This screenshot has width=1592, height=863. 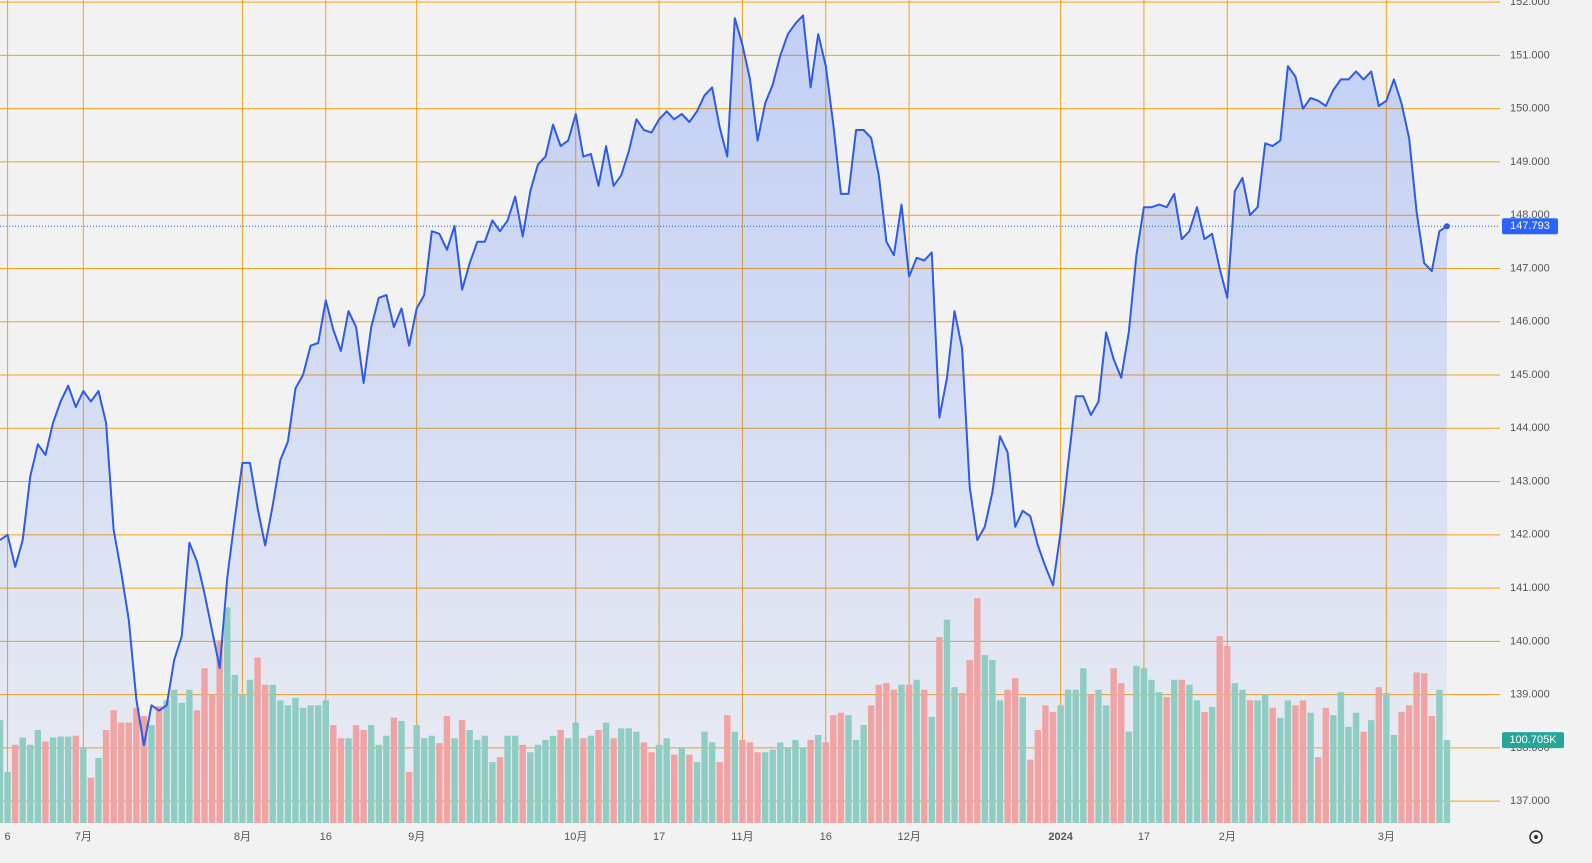 What do you see at coordinates (416, 837) in the screenshot?
I see `x-tick-label: 9月` at bounding box center [416, 837].